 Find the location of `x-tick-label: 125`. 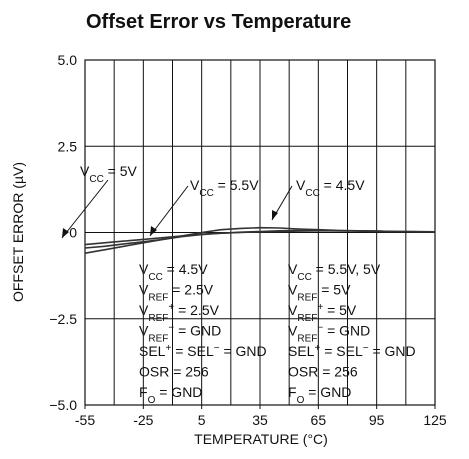

x-tick-label: 125 is located at coordinates (435, 420).